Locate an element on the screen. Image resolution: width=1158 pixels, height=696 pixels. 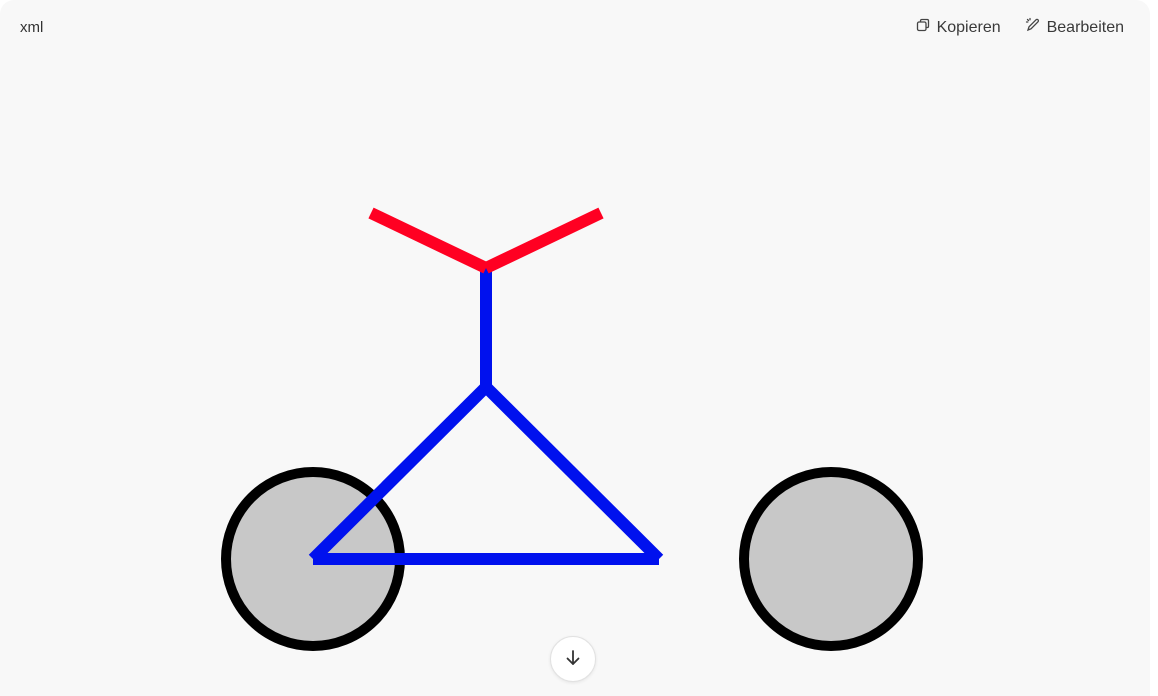
edit-label: Bearbeiten is located at coordinates (1085, 27).